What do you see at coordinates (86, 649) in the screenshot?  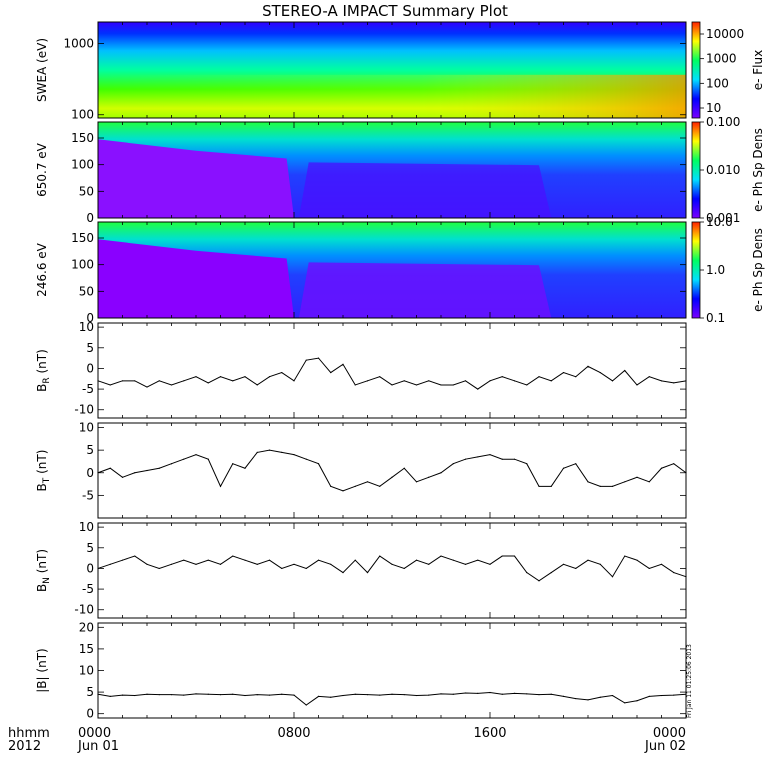 I see `y-tick-label: 15` at bounding box center [86, 649].